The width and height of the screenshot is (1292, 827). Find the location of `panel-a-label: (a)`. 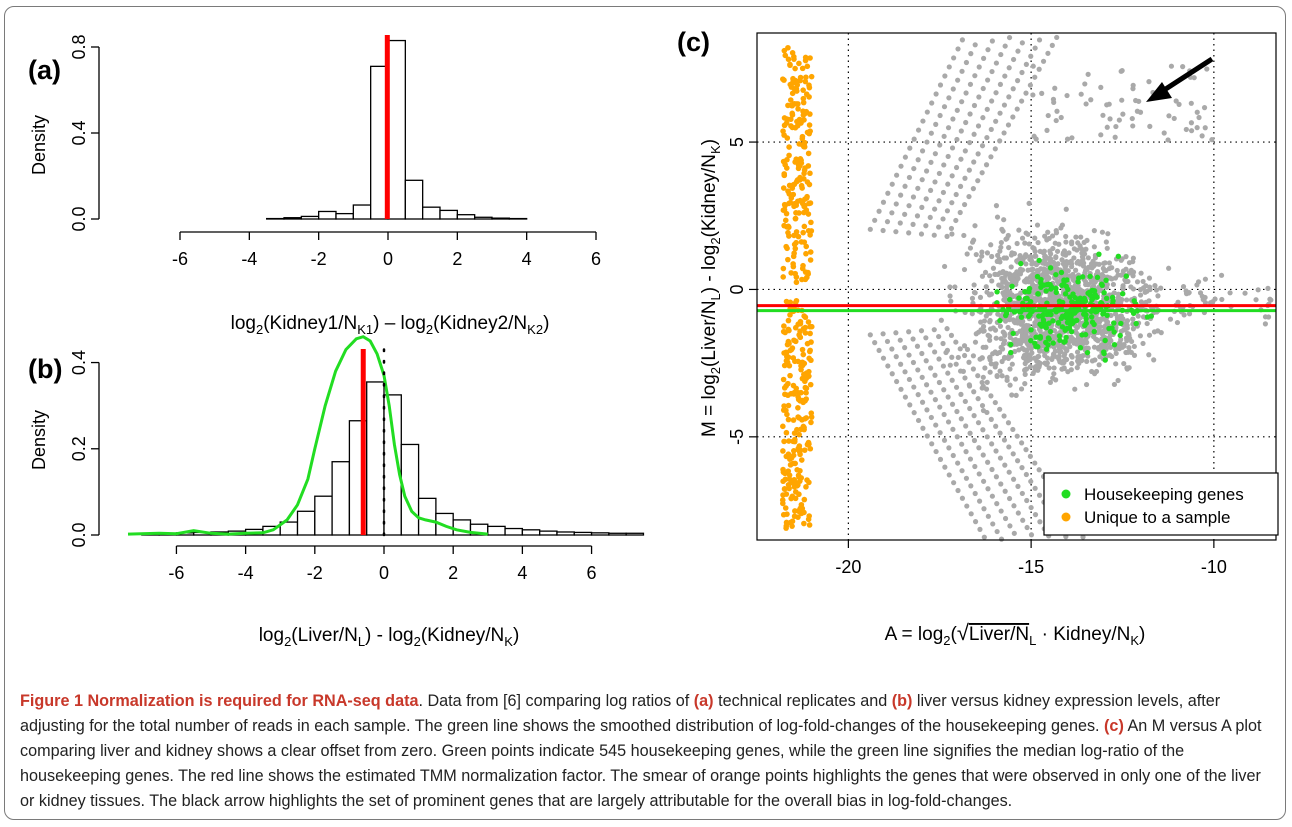

panel-a-label: (a) is located at coordinates (44, 70).